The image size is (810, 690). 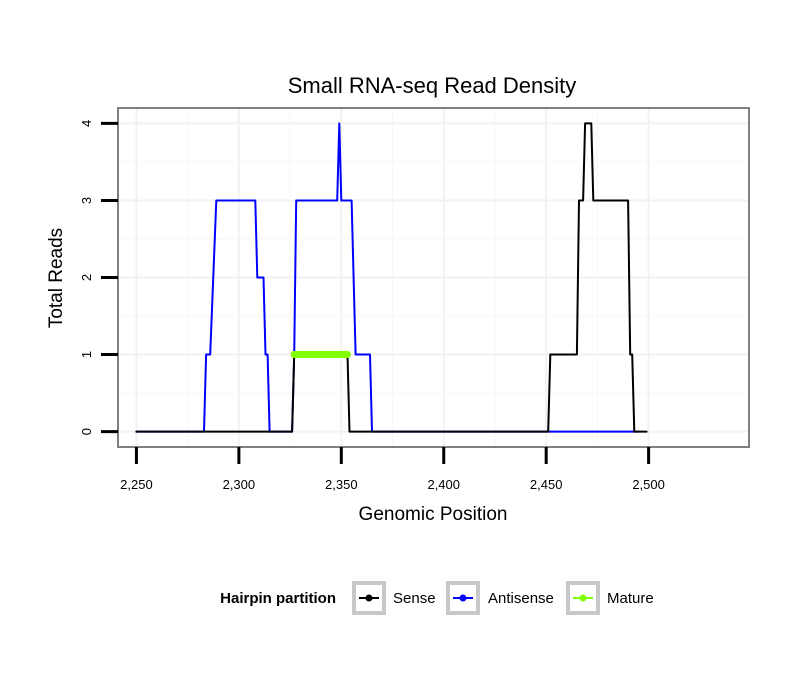 I want to click on y-tick-label: 3, so click(x=86, y=200).